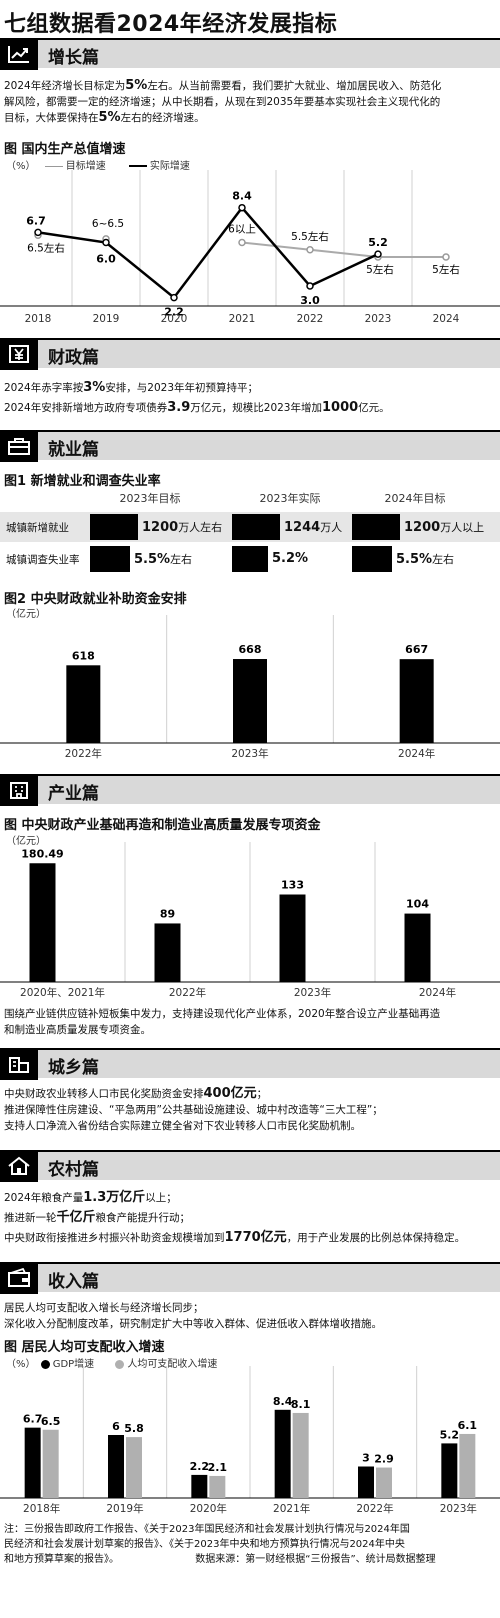  Describe the element at coordinates (415, 498) in the screenshot. I see `emp-col-header-2: 2024年目标` at that location.